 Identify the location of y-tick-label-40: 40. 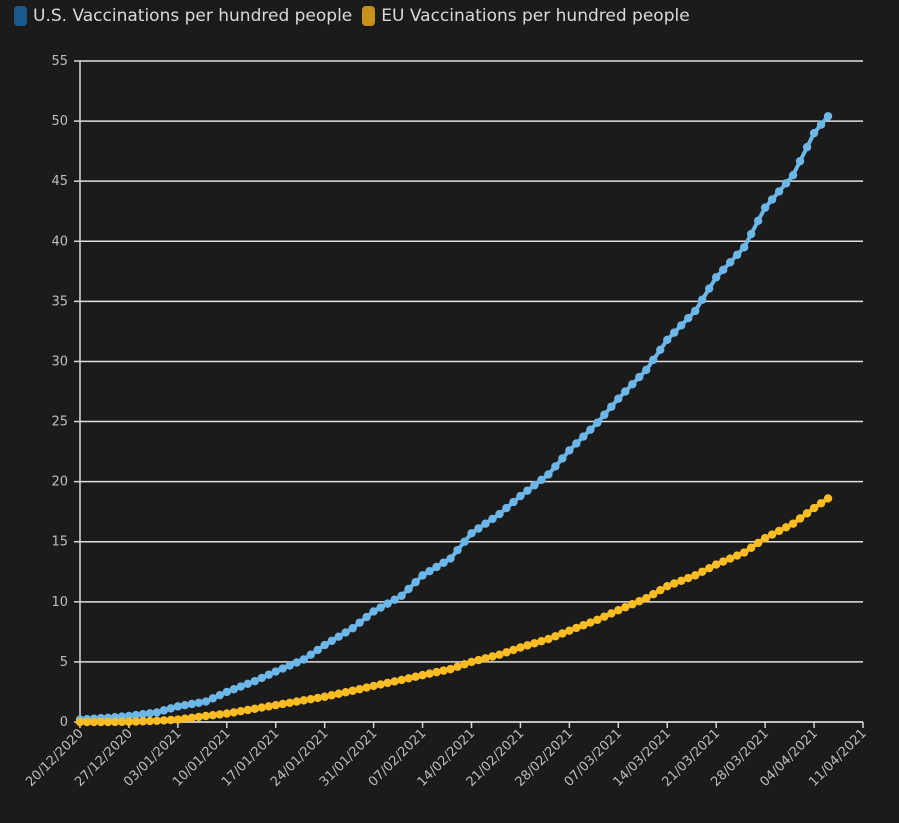
(59, 241).